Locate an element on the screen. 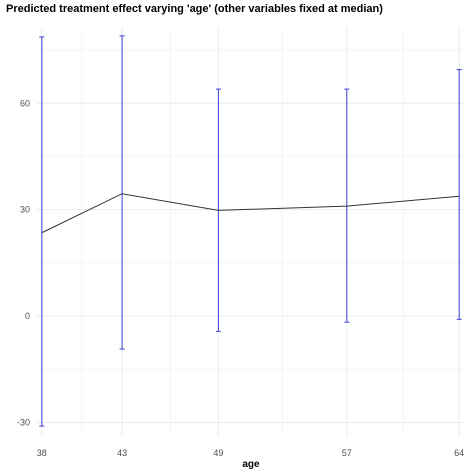 This screenshot has height=474, width=474. y-tick-label: 30 is located at coordinates (25, 210).